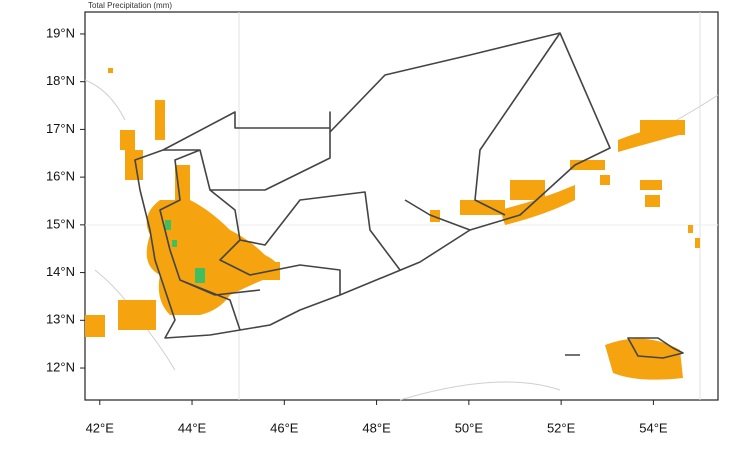 The height and width of the screenshot is (450, 750). Describe the element at coordinates (284, 427) in the screenshot. I see `x-tick-label: 46°E` at that location.